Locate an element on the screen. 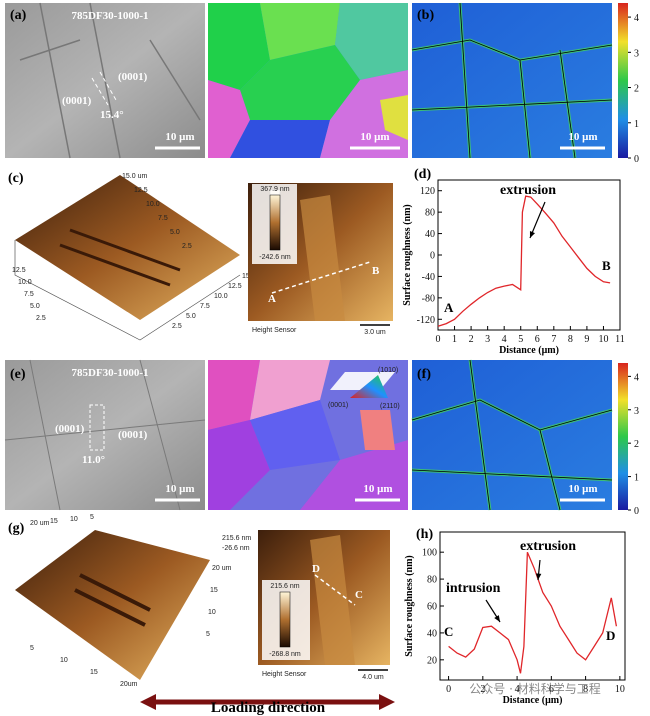 This screenshot has height=716, width=650. colorbar-tick-label: 4 is located at coordinates (636, 18).